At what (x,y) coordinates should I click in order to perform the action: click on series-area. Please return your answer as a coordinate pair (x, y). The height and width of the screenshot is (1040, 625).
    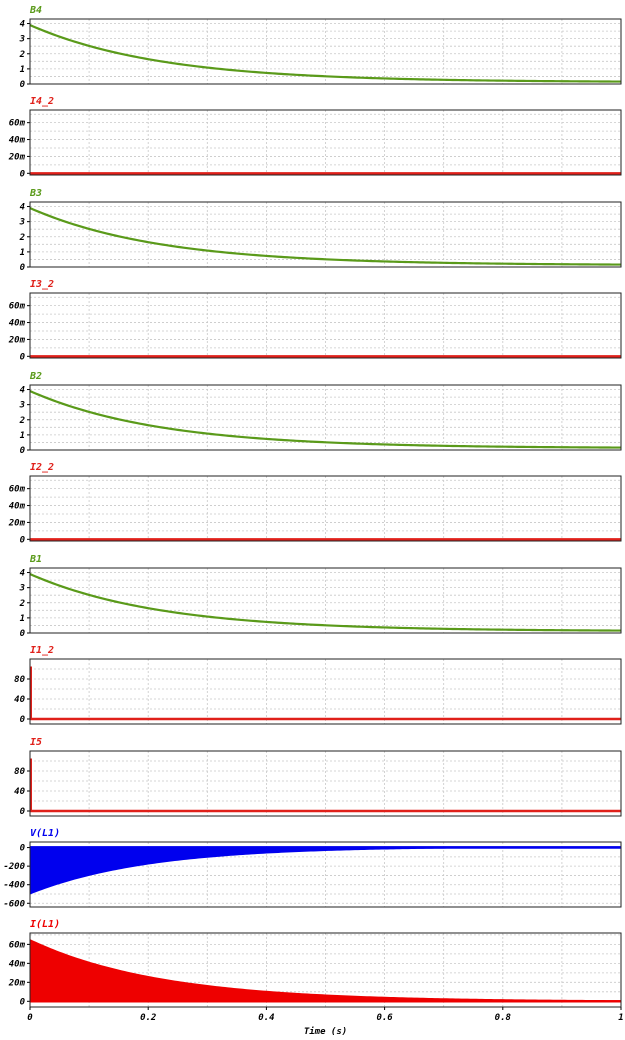
    Looking at the image, I should click on (325, 970).